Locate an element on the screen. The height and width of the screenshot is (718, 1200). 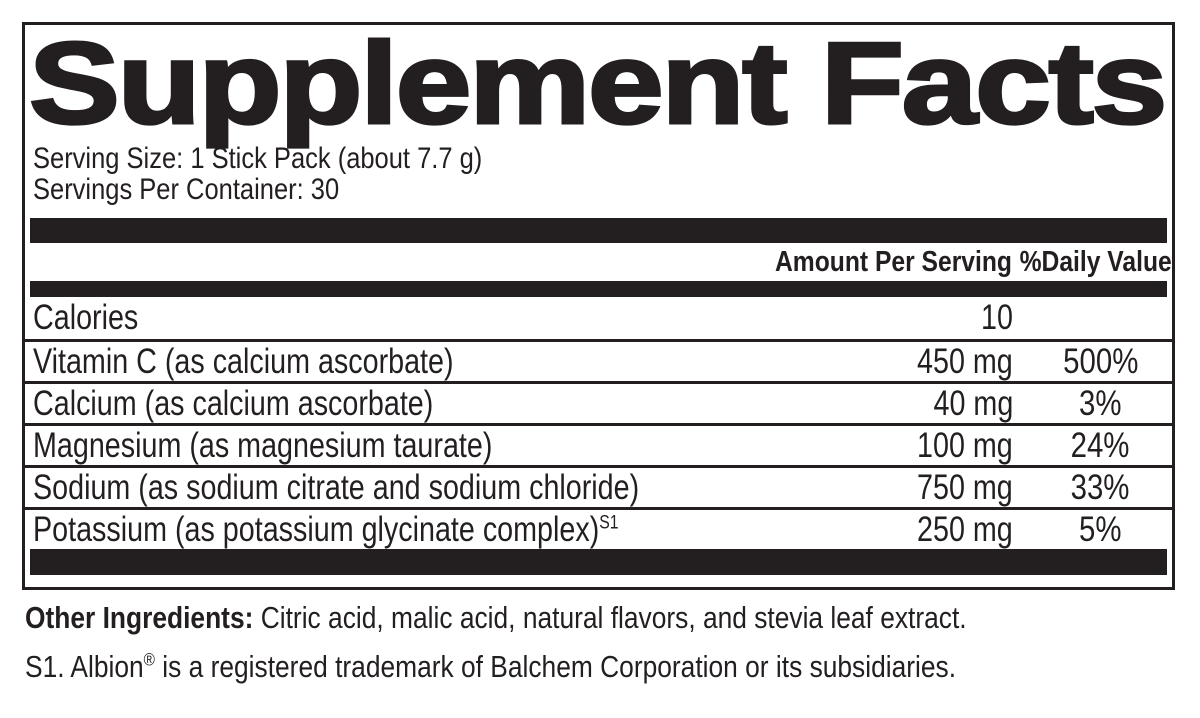
nutrient-daily-value: 3% is located at coordinates (1100, 403).